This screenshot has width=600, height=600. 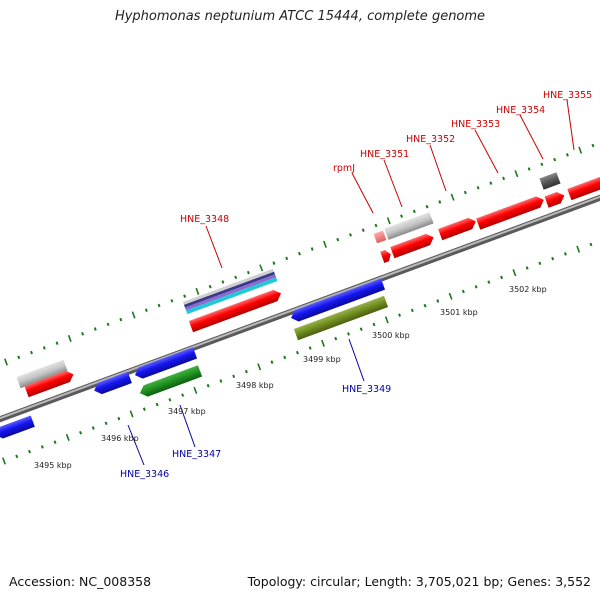 I want to click on kbp-label-3502: 3502 kbp, so click(x=528, y=289).